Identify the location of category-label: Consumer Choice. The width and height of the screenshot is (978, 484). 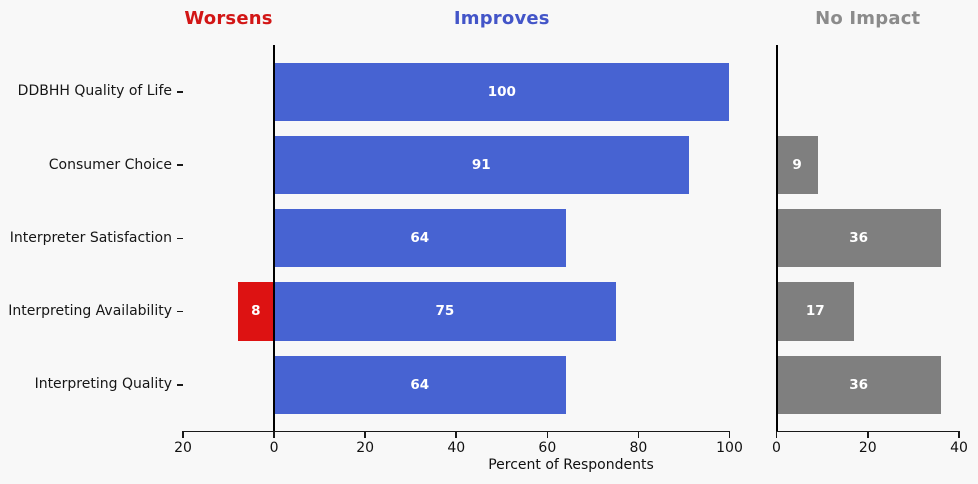
(110, 164).